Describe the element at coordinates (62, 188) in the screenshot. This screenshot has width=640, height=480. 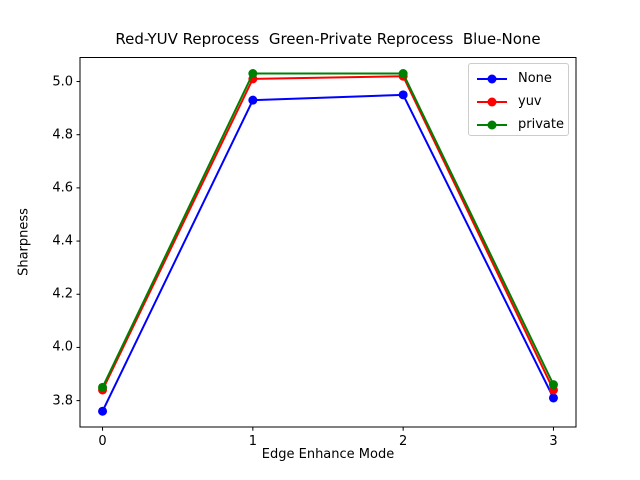
I see `y-tick-label: 4.6` at that location.